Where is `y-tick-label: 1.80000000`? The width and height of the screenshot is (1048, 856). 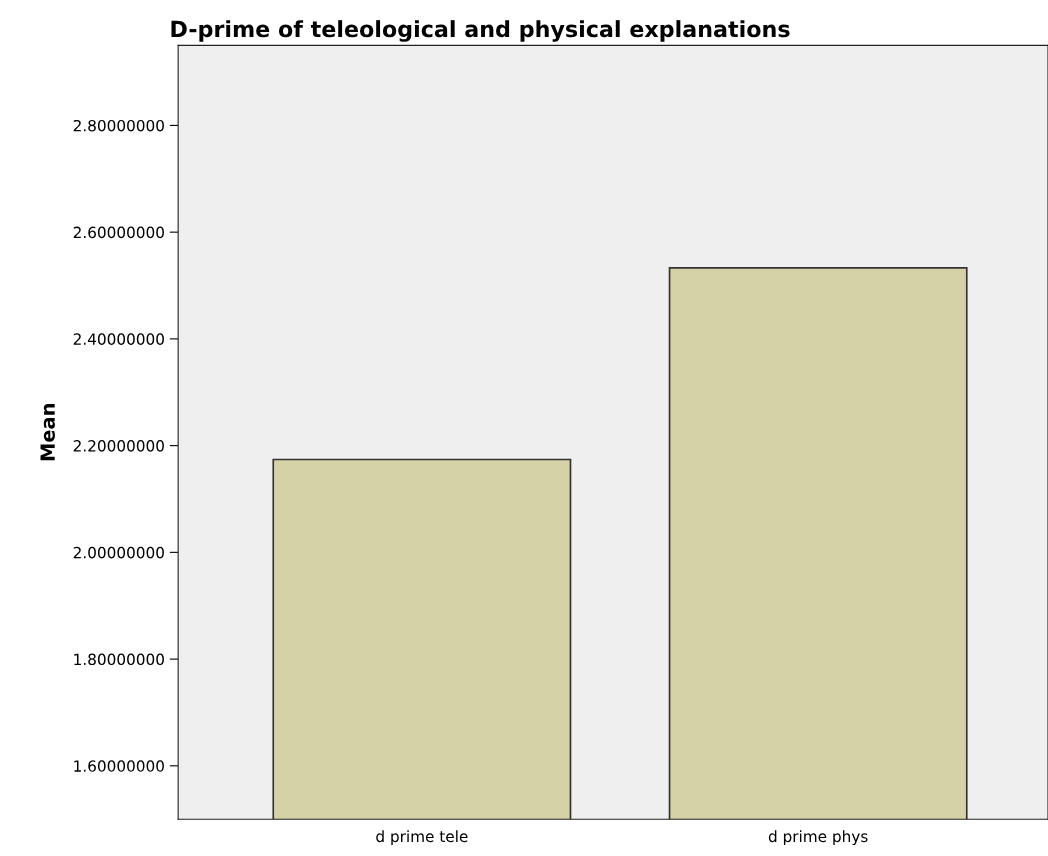 y-tick-label: 1.80000000 is located at coordinates (119, 659).